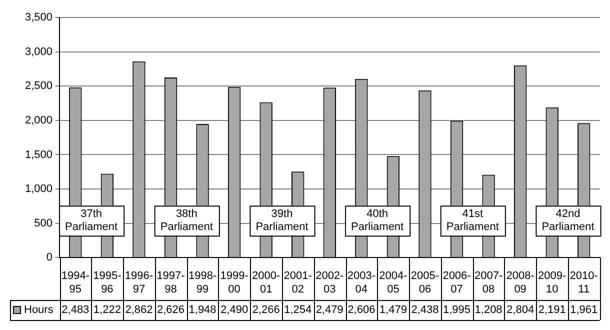  What do you see at coordinates (76, 310) in the screenshot?
I see `data-label: 2,483` at bounding box center [76, 310].